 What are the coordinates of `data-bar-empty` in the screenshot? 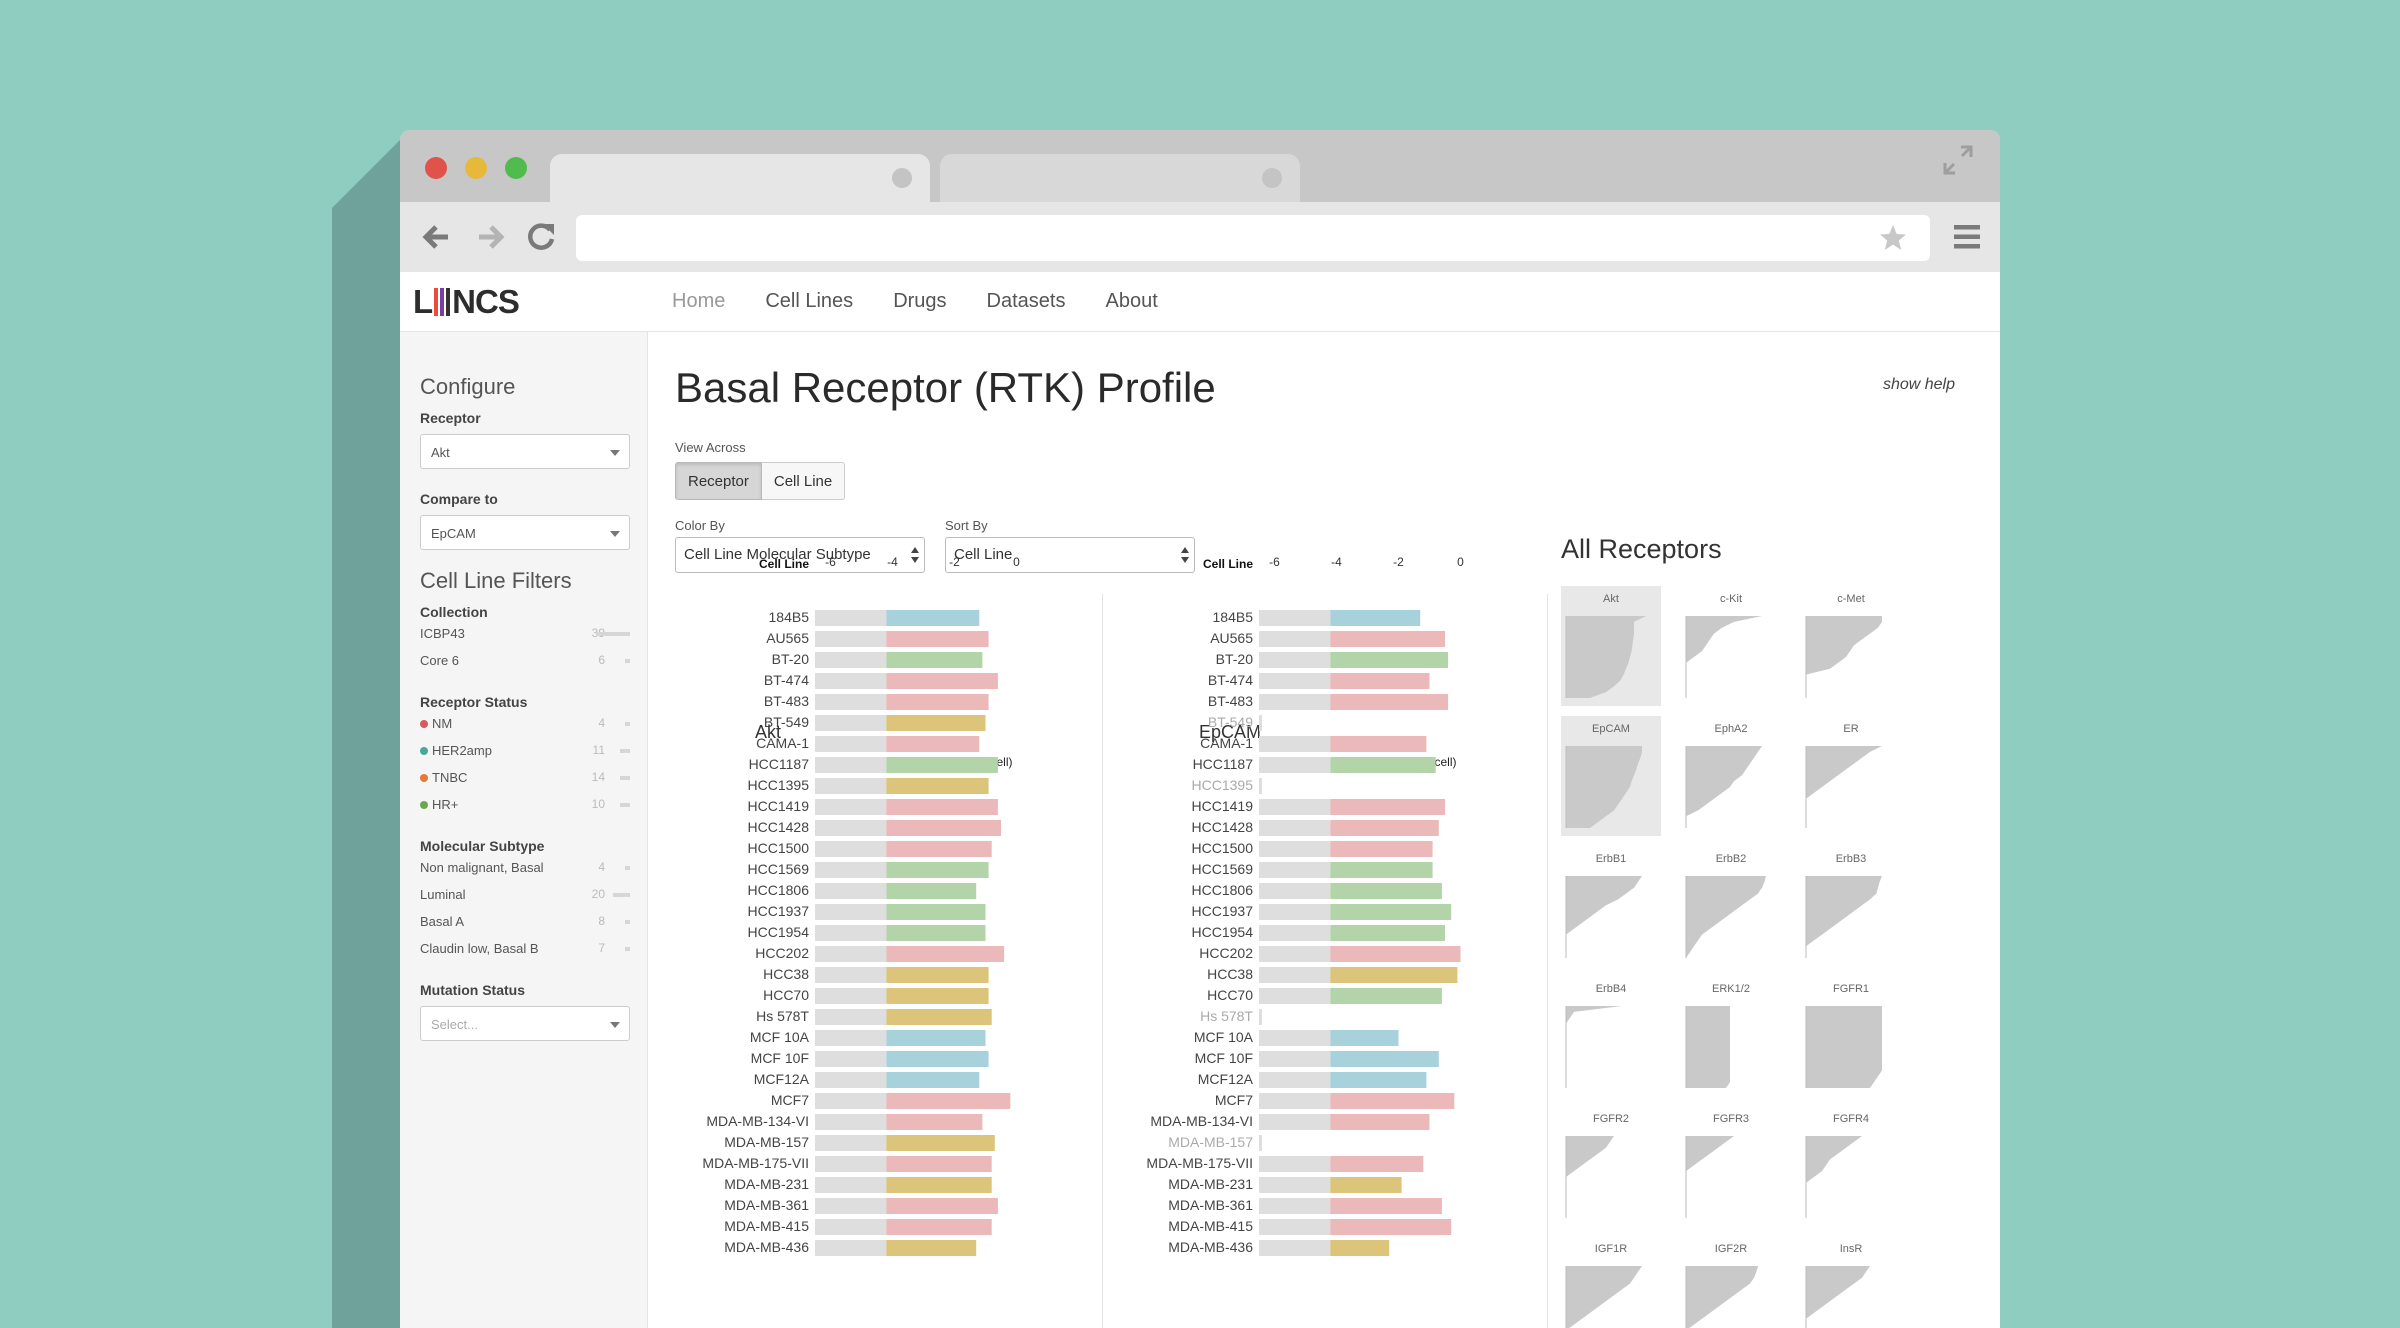 It's located at (1260, 786).